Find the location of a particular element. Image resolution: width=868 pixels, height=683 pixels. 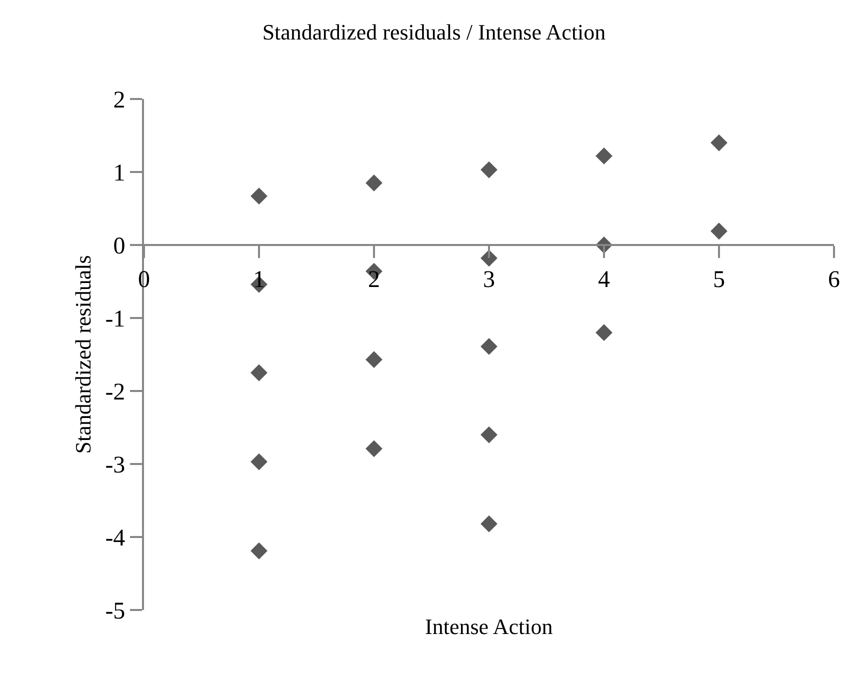

x-tick-label: 4 is located at coordinates (604, 279).